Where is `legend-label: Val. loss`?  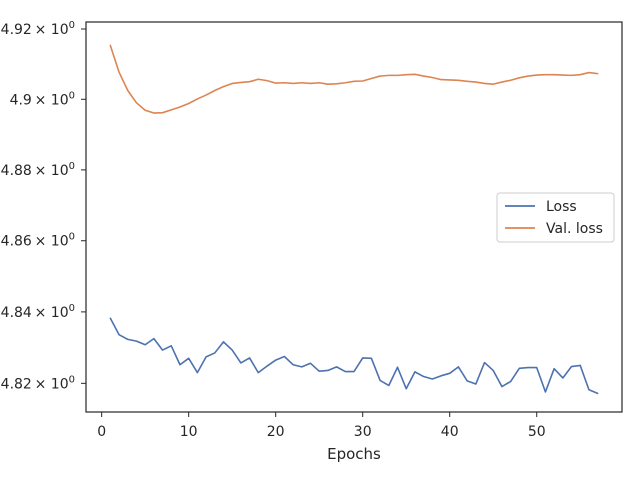
legend-label: Val. loss is located at coordinates (574, 229).